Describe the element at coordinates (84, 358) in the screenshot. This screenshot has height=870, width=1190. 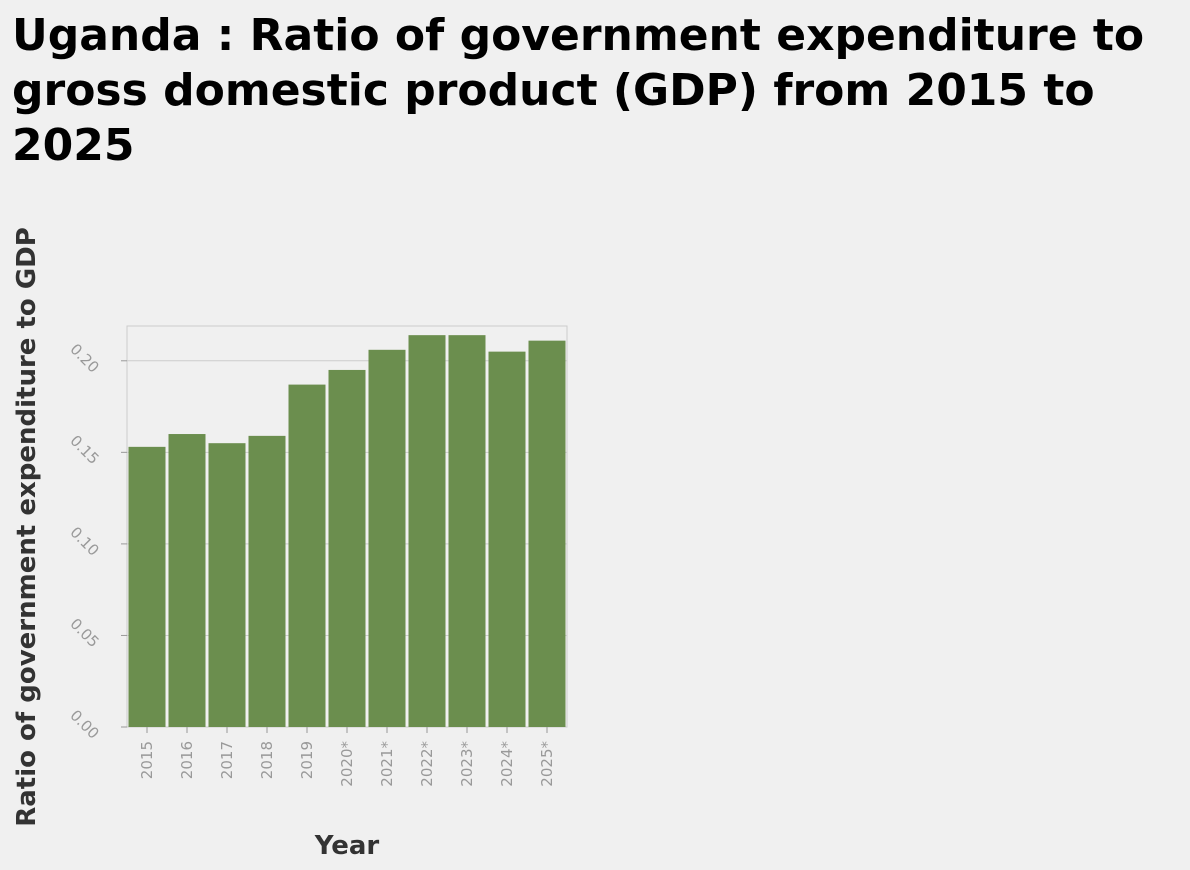
I see `y-tick-label: 0.20` at that location.